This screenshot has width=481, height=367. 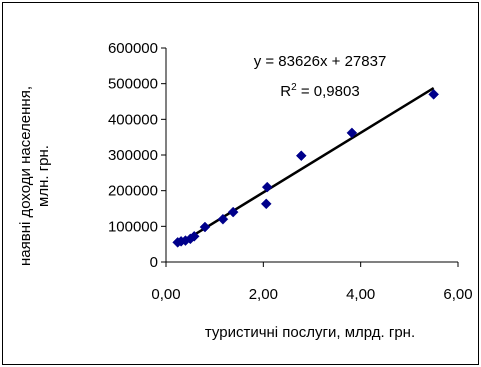 What do you see at coordinates (43, 176) in the screenshot?
I see `y-axis-label-line2: млн. грн.` at bounding box center [43, 176].